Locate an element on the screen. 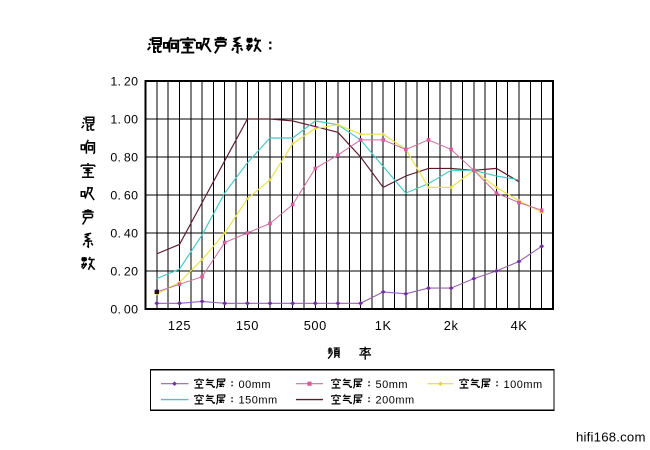 The height and width of the screenshot is (450, 650). svg-text:0.60: 0. 60 is located at coordinates (124, 196).